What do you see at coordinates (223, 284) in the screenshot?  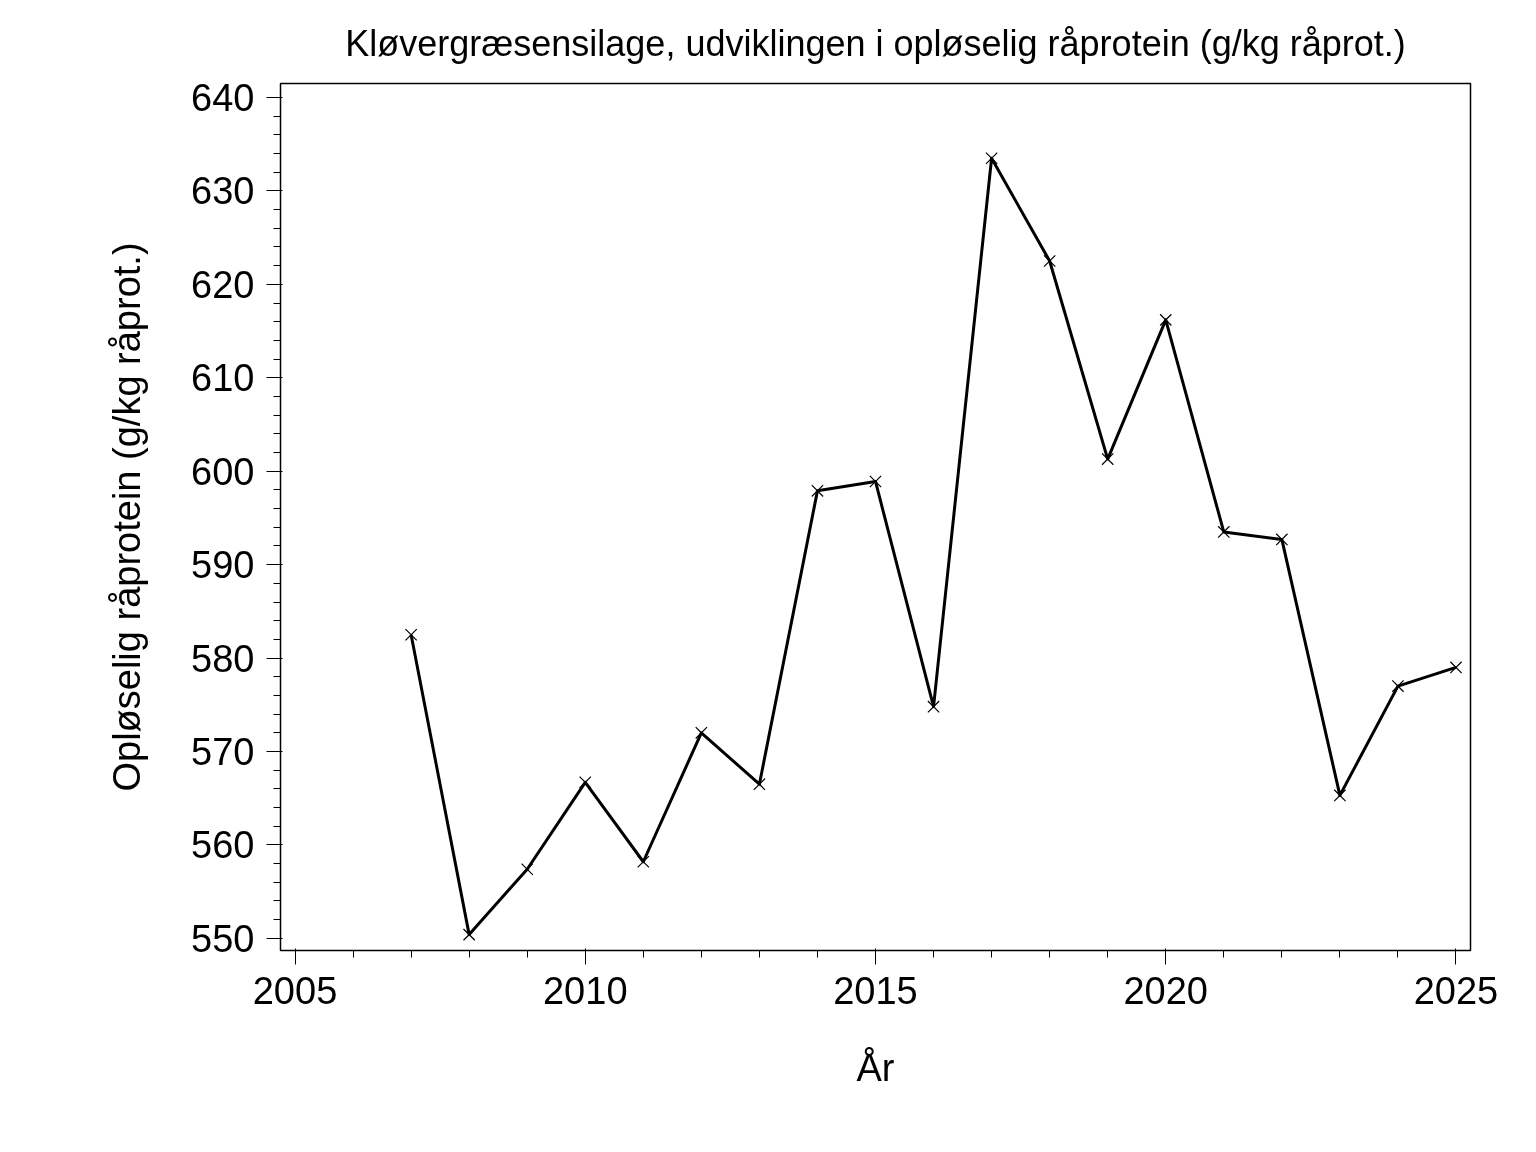 I see `y-tick-label: 620` at bounding box center [223, 284].